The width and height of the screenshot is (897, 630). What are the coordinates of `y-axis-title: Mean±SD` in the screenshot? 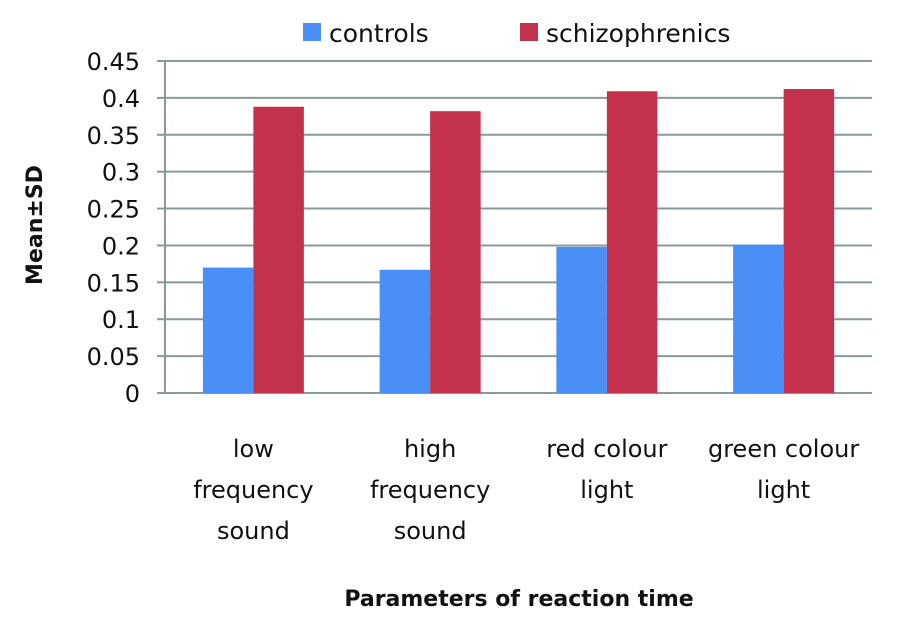 It's located at (35, 225).